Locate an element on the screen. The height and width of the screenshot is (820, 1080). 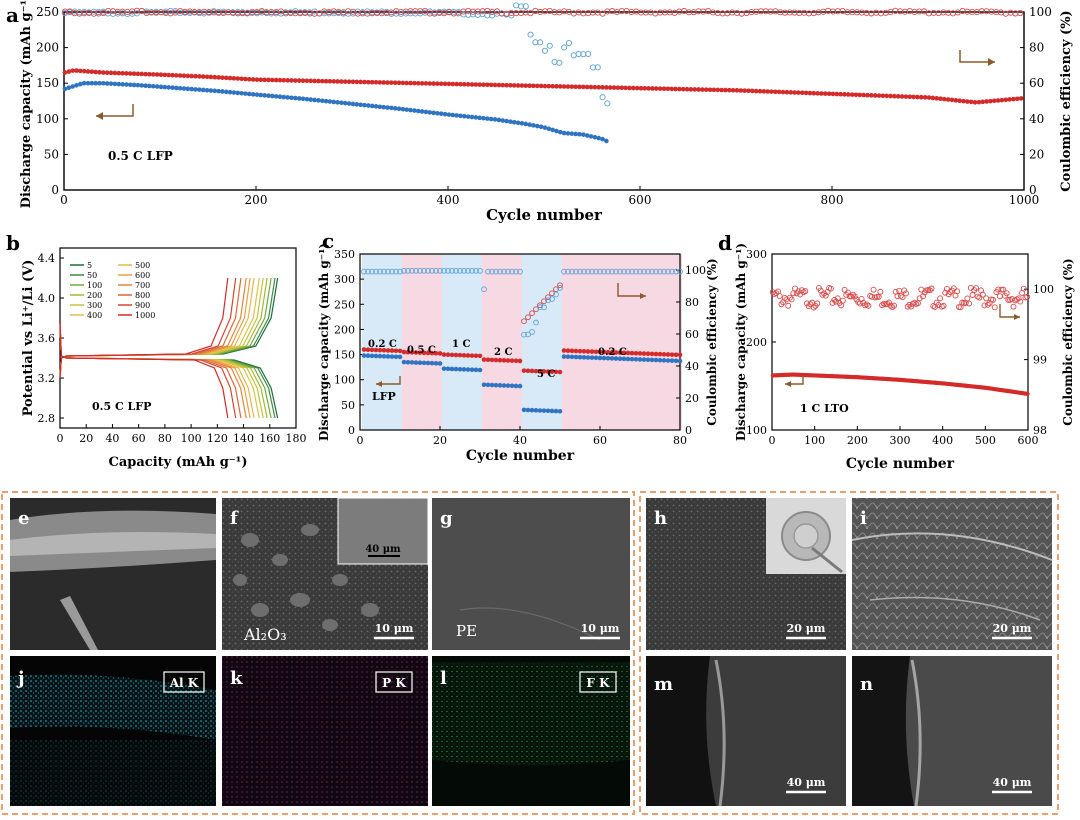
arrow-right-c is located at coordinates (631, 290).